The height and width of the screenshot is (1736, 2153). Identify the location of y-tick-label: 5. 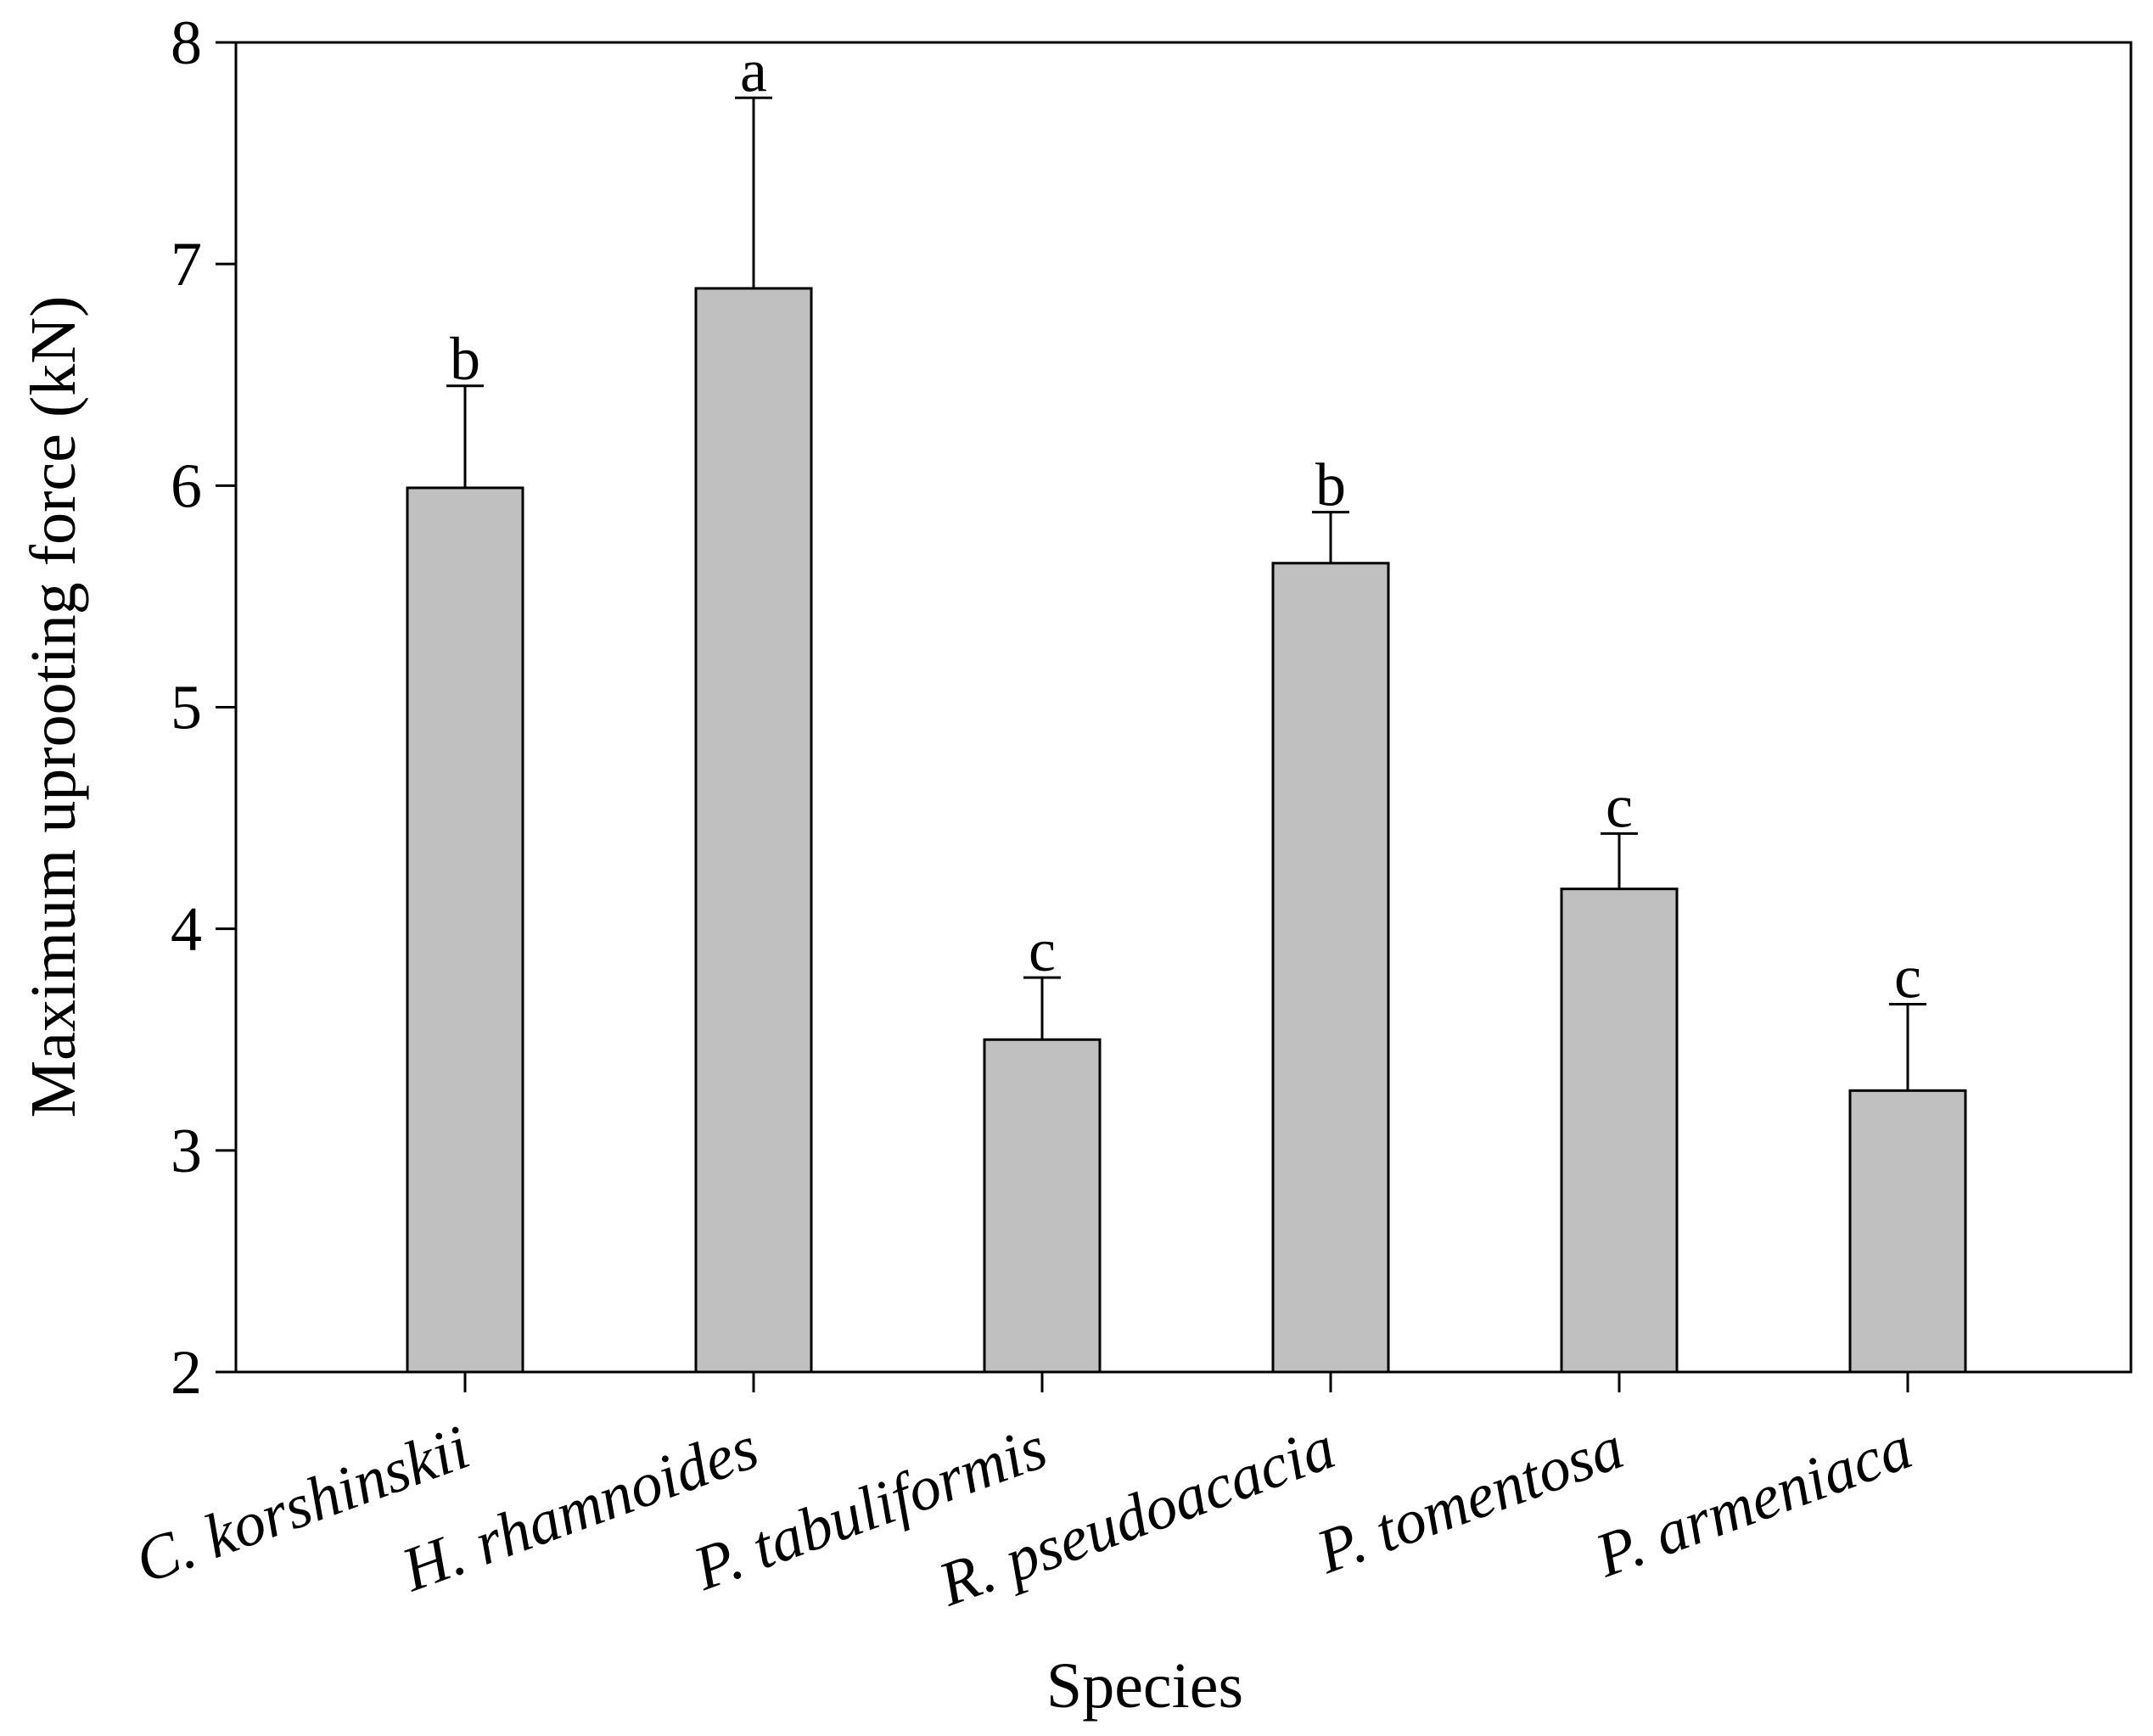
(187, 708).